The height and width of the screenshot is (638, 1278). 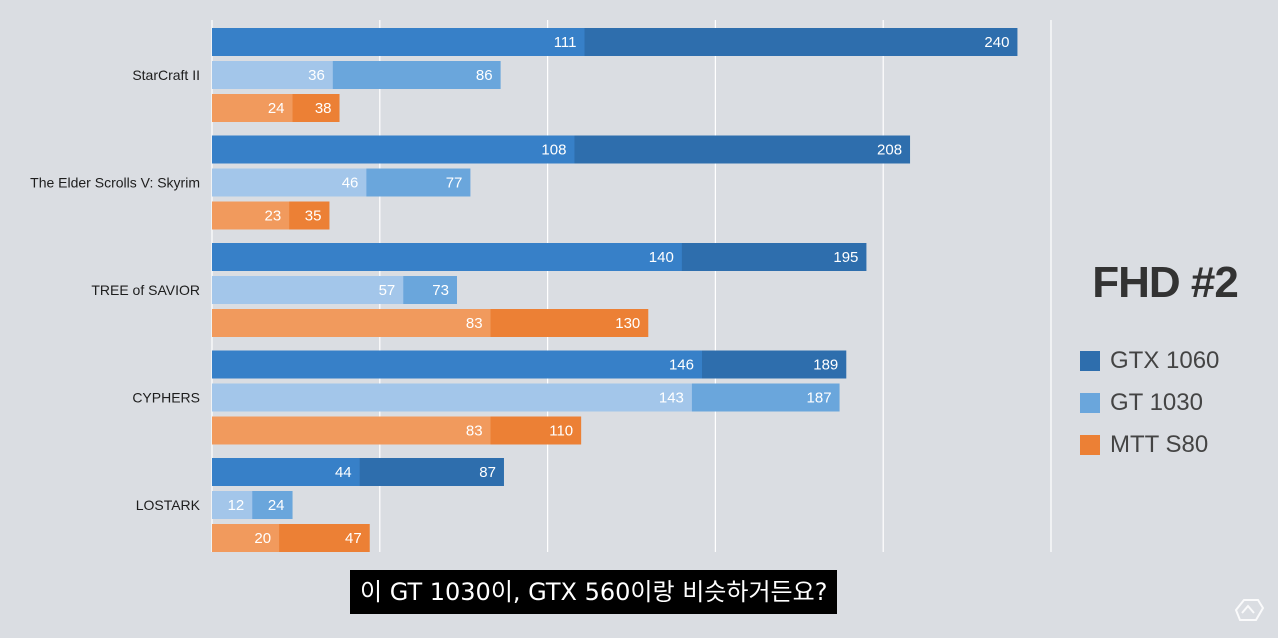 I want to click on legend-label-gtx-1060: GTX 1060, so click(x=1165, y=360).